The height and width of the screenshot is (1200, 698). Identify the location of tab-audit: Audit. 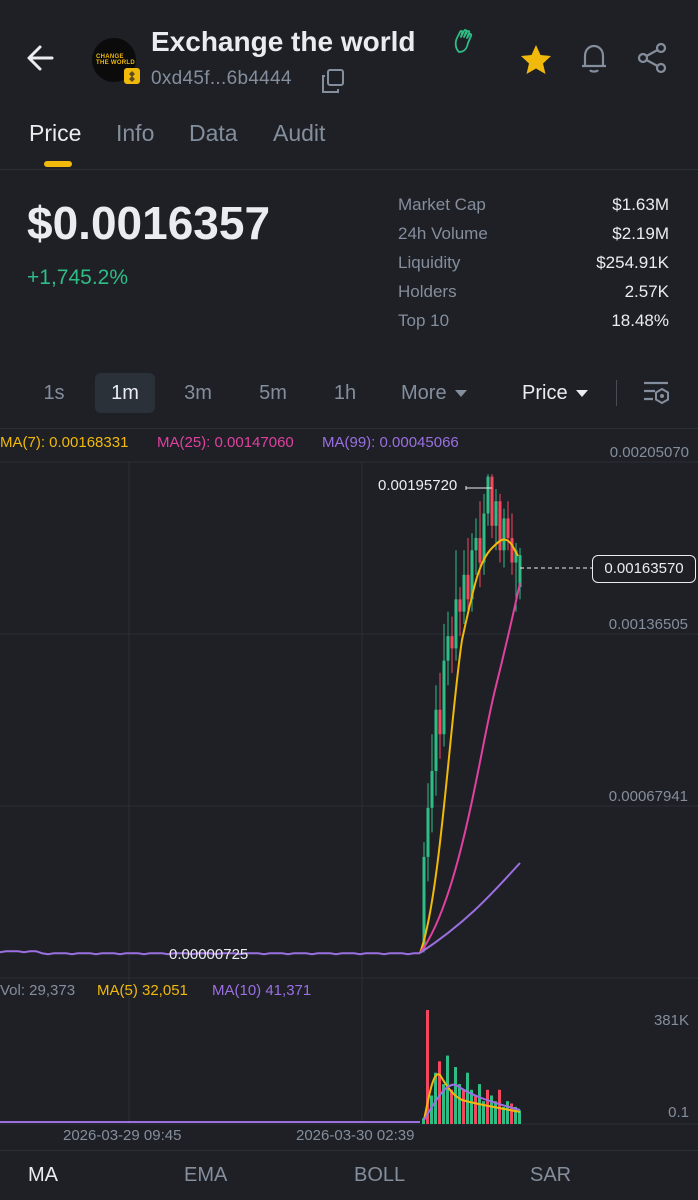
(299, 133).